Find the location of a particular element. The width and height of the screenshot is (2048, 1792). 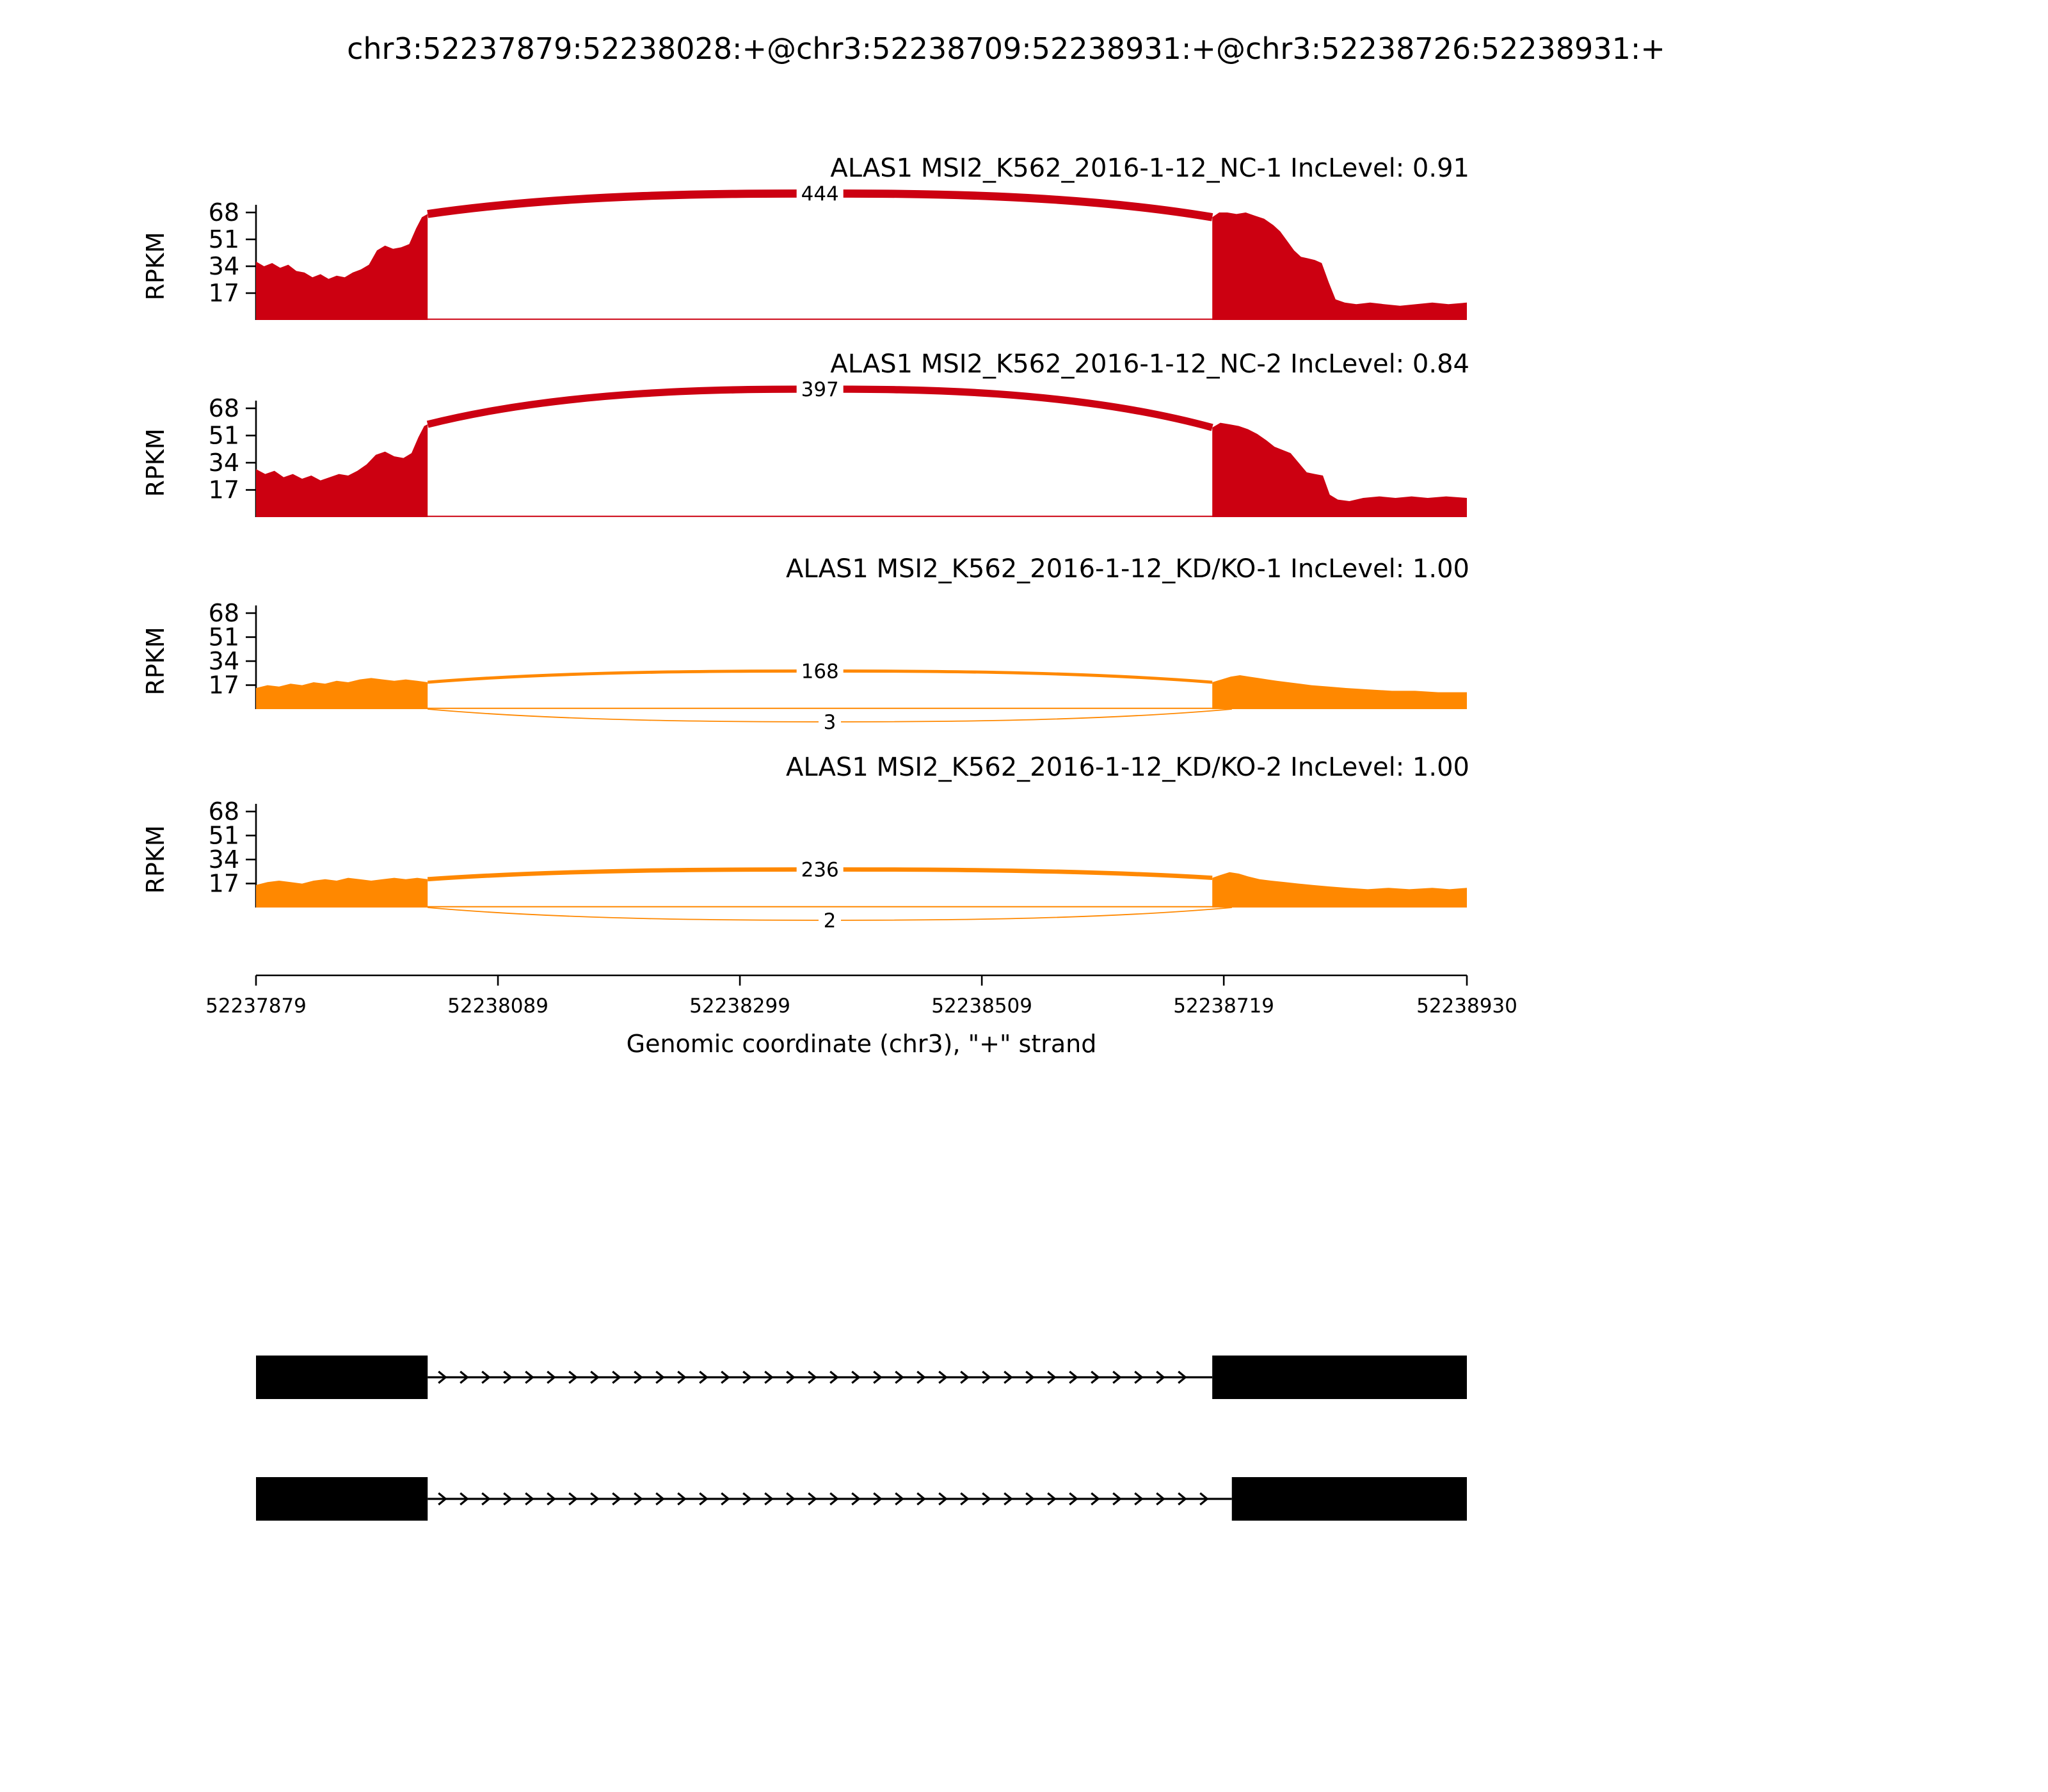

x-tick-label: 52238299 is located at coordinates (739, 1006).